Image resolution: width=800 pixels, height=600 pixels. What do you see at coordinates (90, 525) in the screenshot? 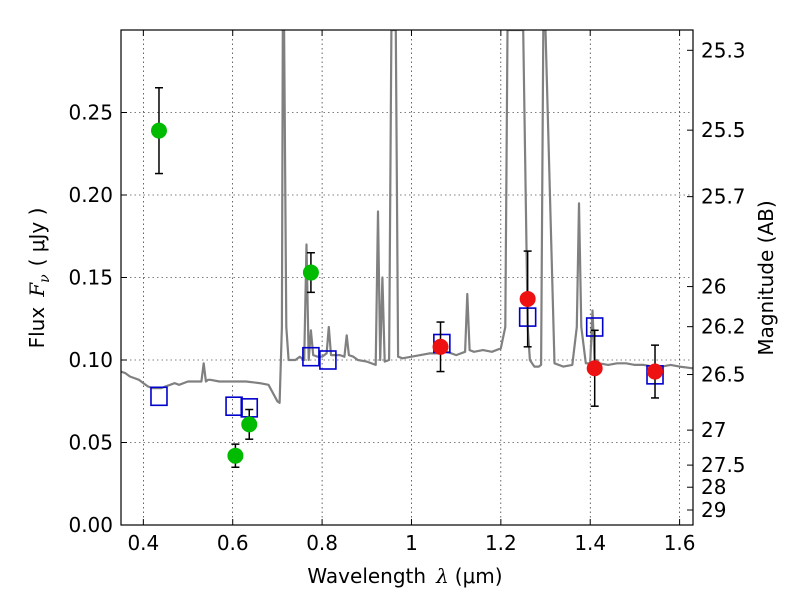
I see `y-tick-label: 0.00` at bounding box center [90, 525].